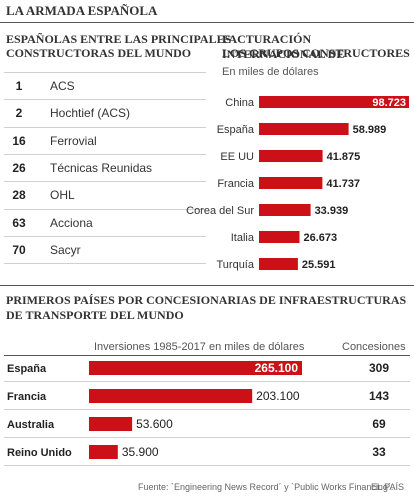  What do you see at coordinates (31, 425) in the screenshot?
I see `concesionarias-country-label: Australia` at bounding box center [31, 425].